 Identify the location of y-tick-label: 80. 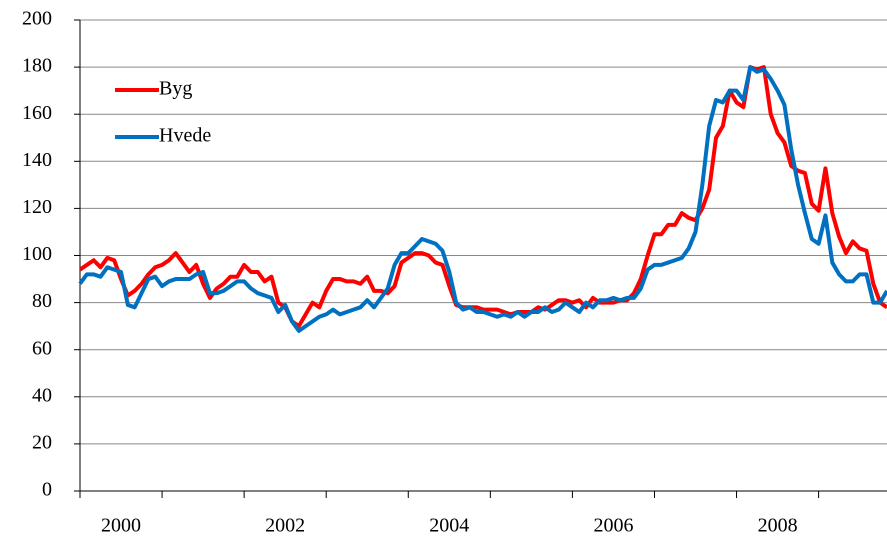
(42, 301).